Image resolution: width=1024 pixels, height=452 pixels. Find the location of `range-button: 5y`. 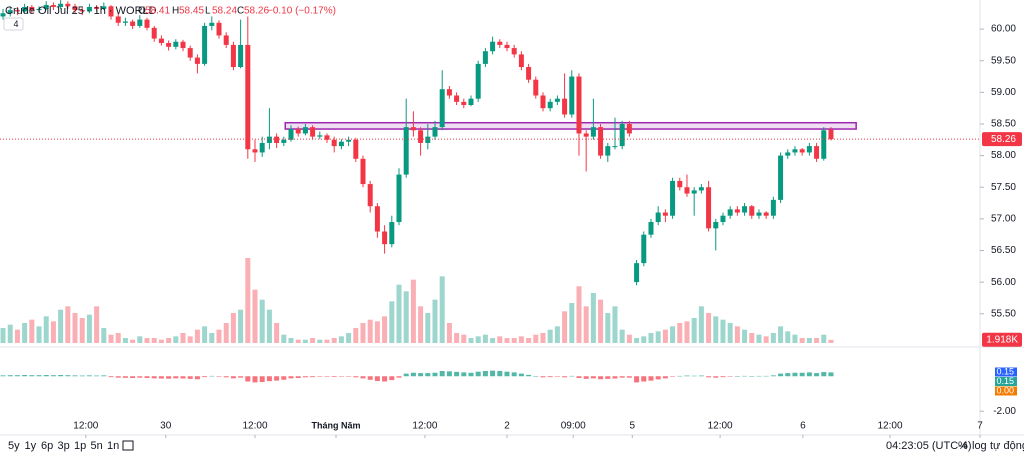

range-button: 5y is located at coordinates (14, 446).